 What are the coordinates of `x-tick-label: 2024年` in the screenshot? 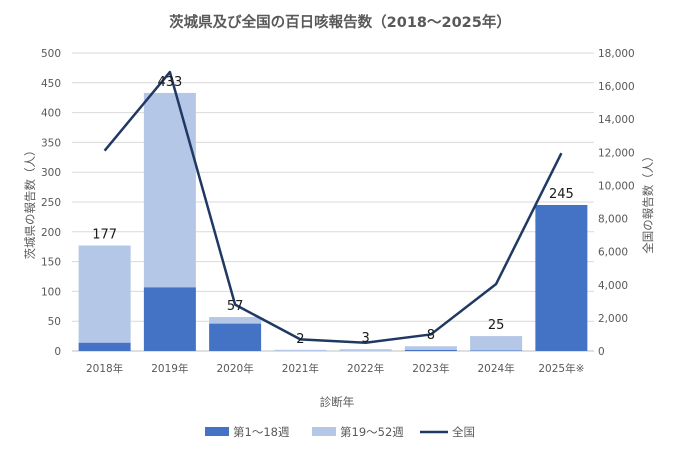 It's located at (496, 368).